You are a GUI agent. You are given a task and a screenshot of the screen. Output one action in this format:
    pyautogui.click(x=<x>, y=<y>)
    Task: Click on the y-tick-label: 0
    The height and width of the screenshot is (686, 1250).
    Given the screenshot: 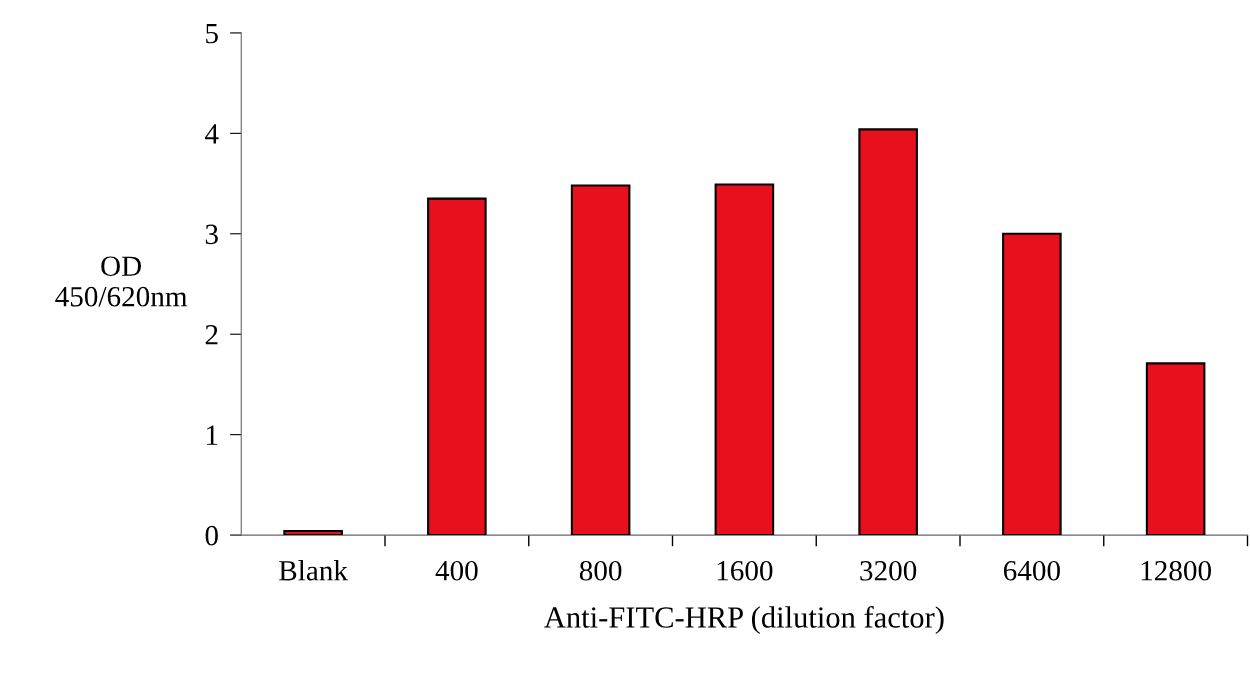 What is the action you would take?
    pyautogui.click(x=211, y=535)
    